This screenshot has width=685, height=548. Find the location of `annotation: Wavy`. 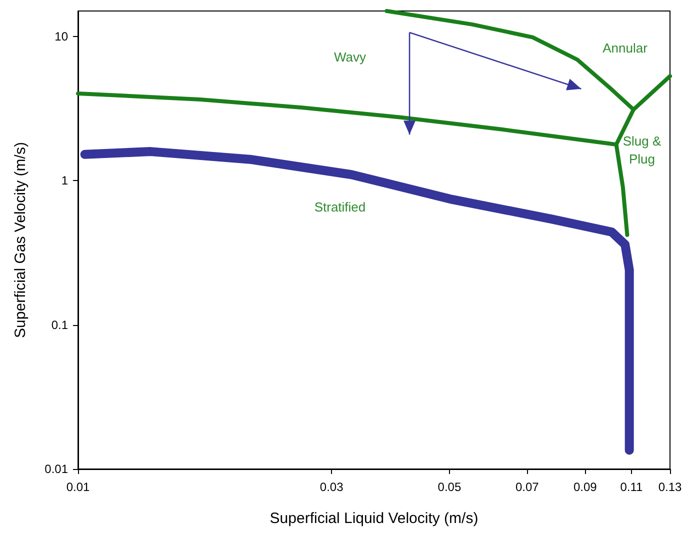

annotation: Wavy is located at coordinates (350, 57).